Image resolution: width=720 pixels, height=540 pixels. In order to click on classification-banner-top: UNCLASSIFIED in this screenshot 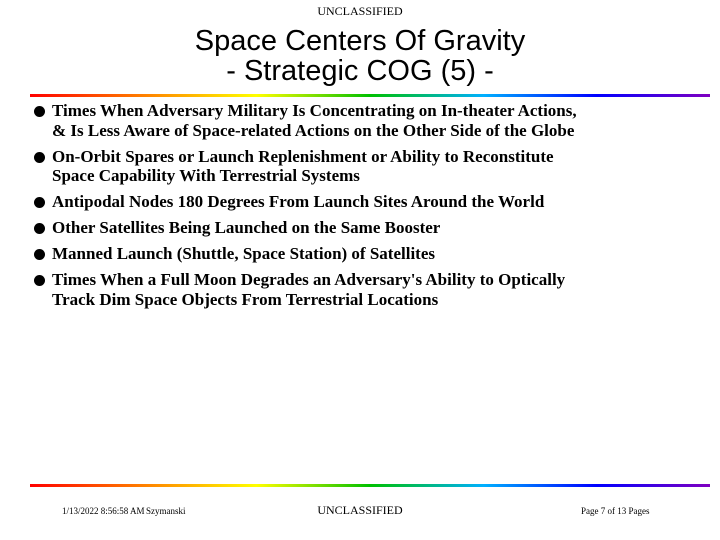, I will do `click(360, 11)`.